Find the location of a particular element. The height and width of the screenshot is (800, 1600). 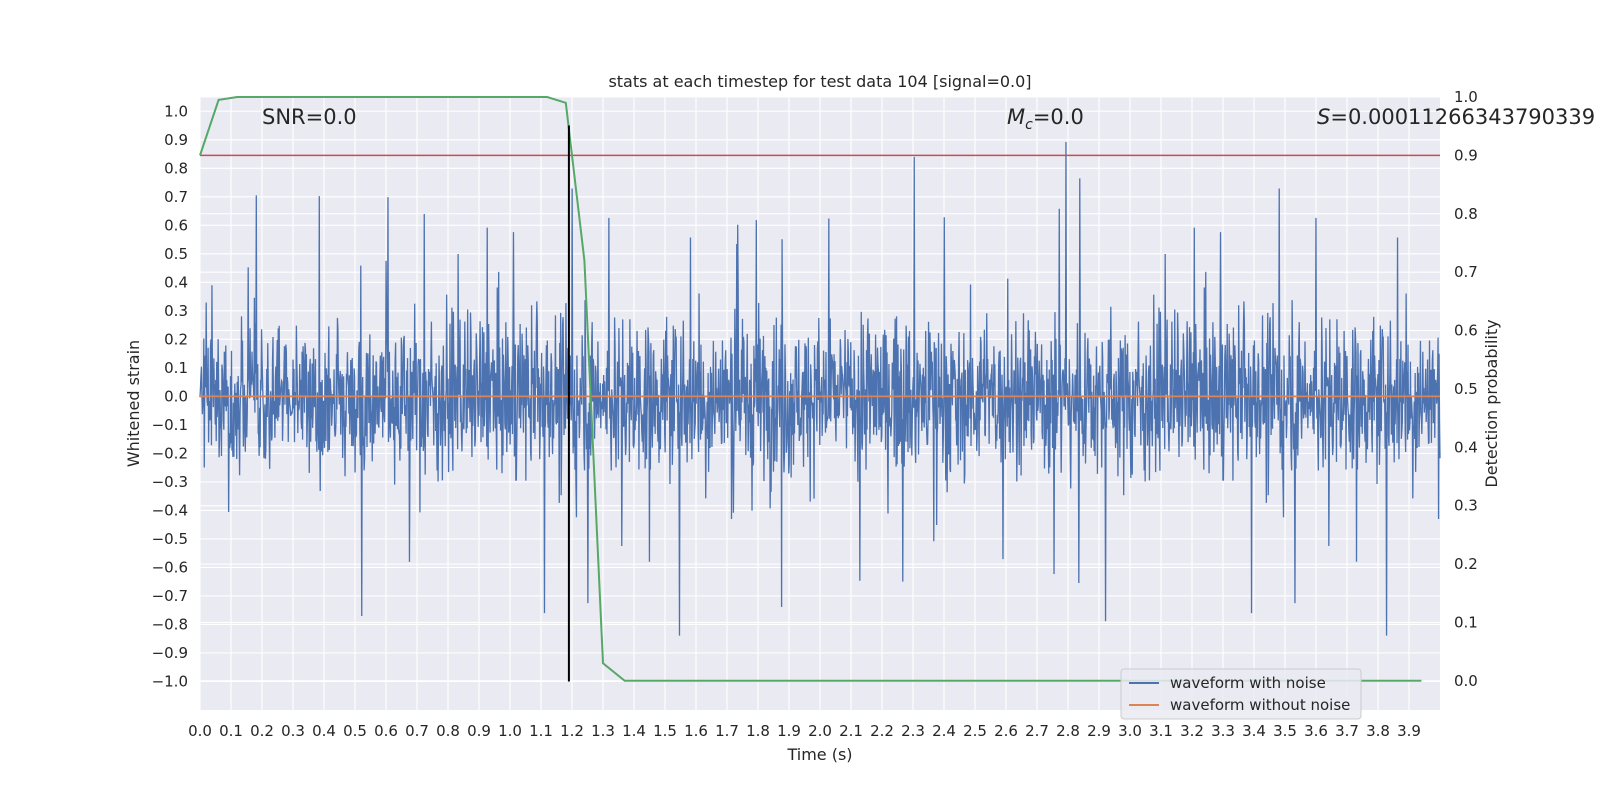

x-tick-label: 2.5 is located at coordinates (975, 731).